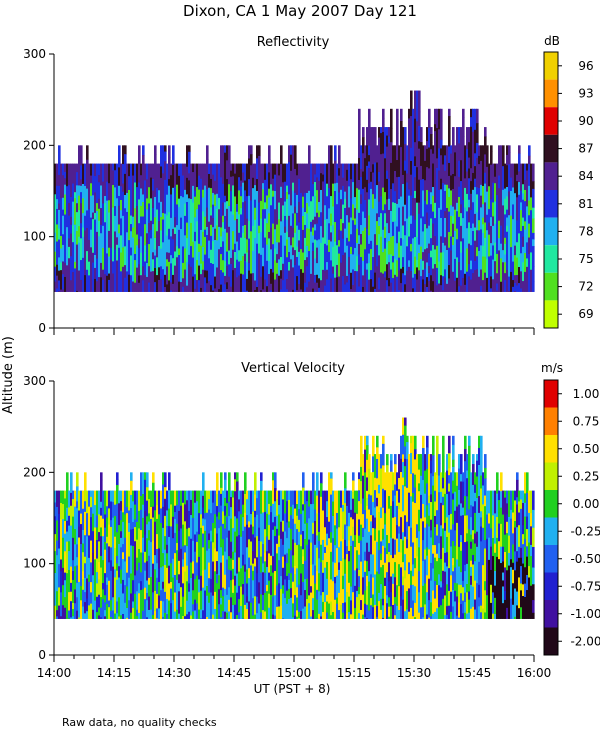 This screenshot has width=600, height=750. Describe the element at coordinates (354, 673) in the screenshot. I see `x-tick-label: 15:15` at that location.